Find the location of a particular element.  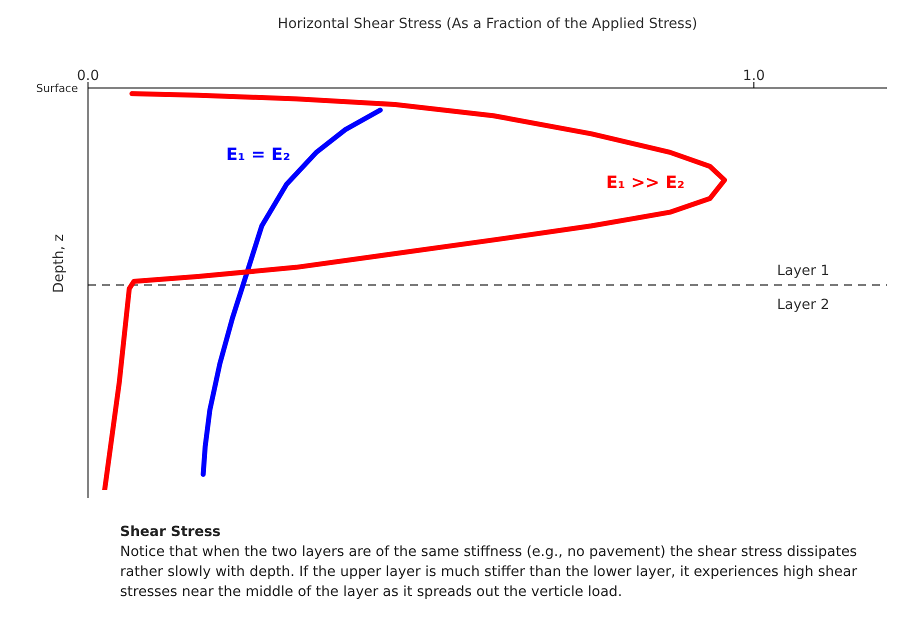

x-tick-label: 0.0 is located at coordinates (88, 76).